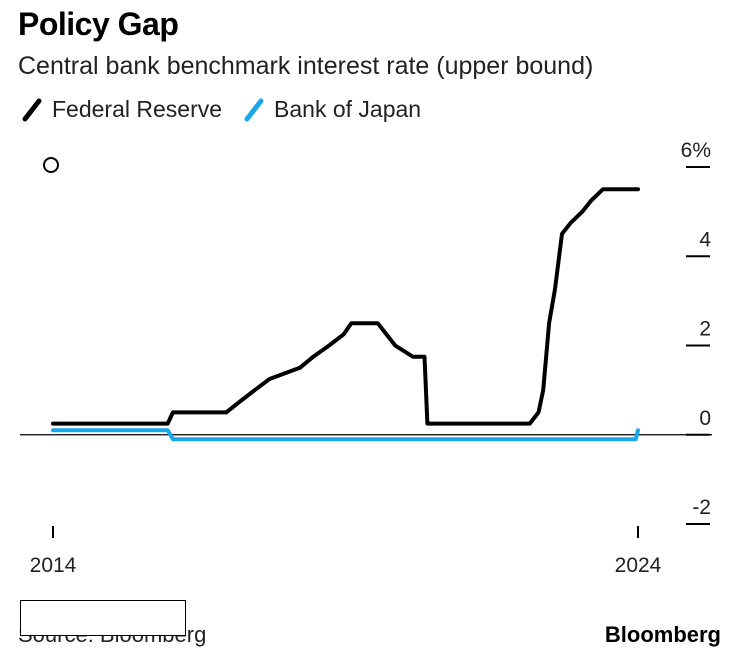 The width and height of the screenshot is (743, 657). I want to click on legend-label-boj: Bank of Japan, so click(348, 109).